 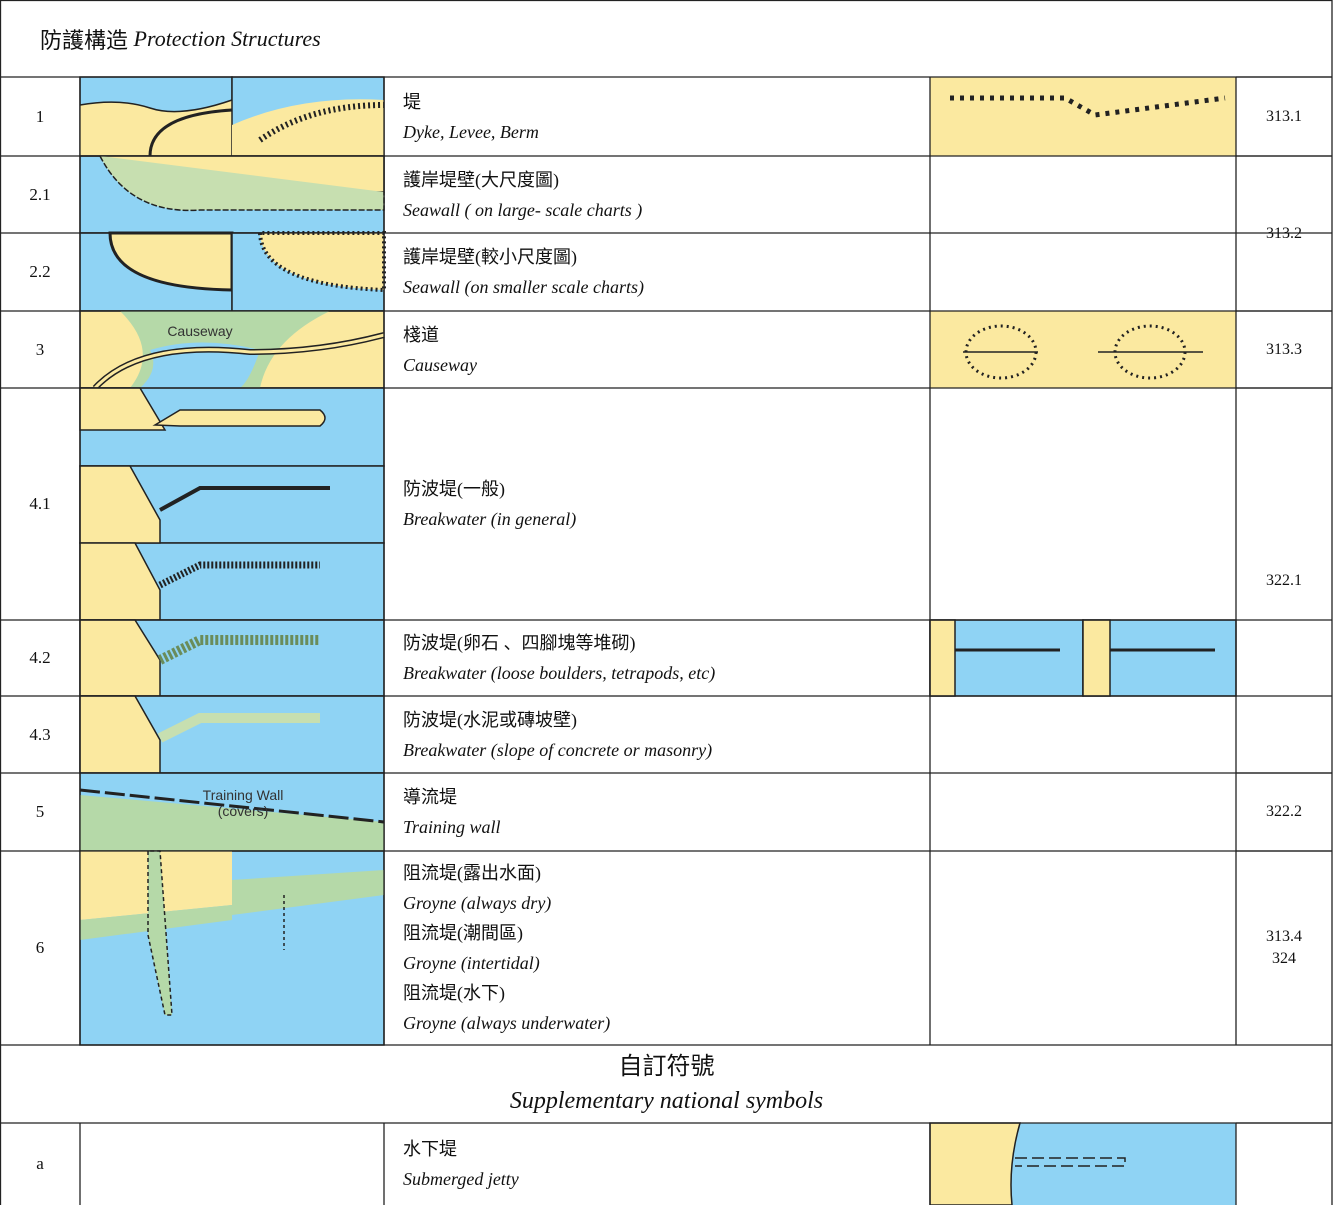 What do you see at coordinates (40, 116) in the screenshot?
I see `row-number: 1` at bounding box center [40, 116].